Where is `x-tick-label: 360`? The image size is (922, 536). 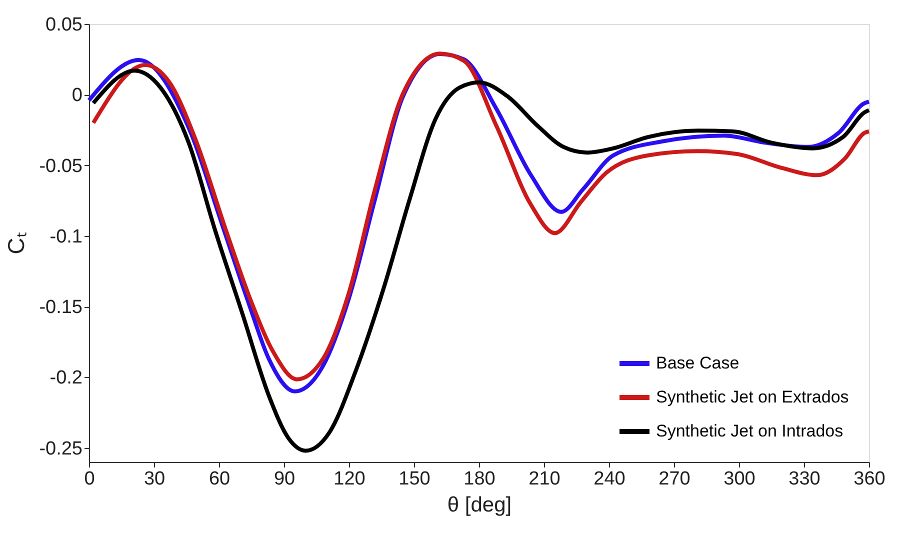
x-tick-label: 360 is located at coordinates (870, 479).